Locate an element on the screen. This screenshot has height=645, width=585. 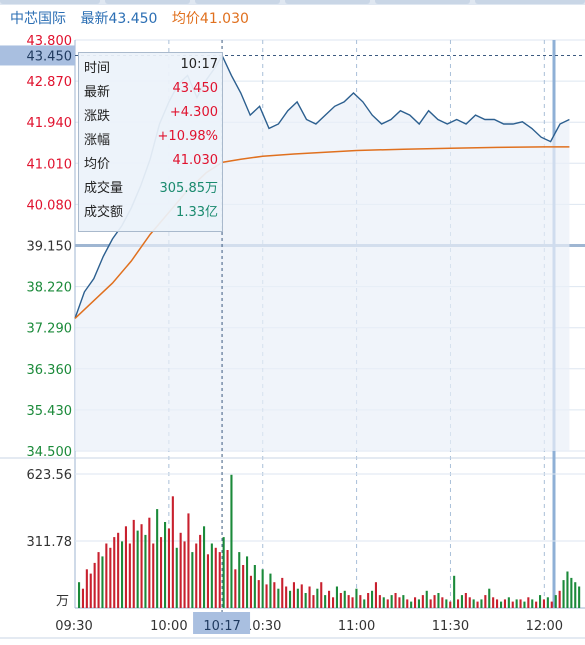
top-tab-strip is located at coordinates (292, 2).